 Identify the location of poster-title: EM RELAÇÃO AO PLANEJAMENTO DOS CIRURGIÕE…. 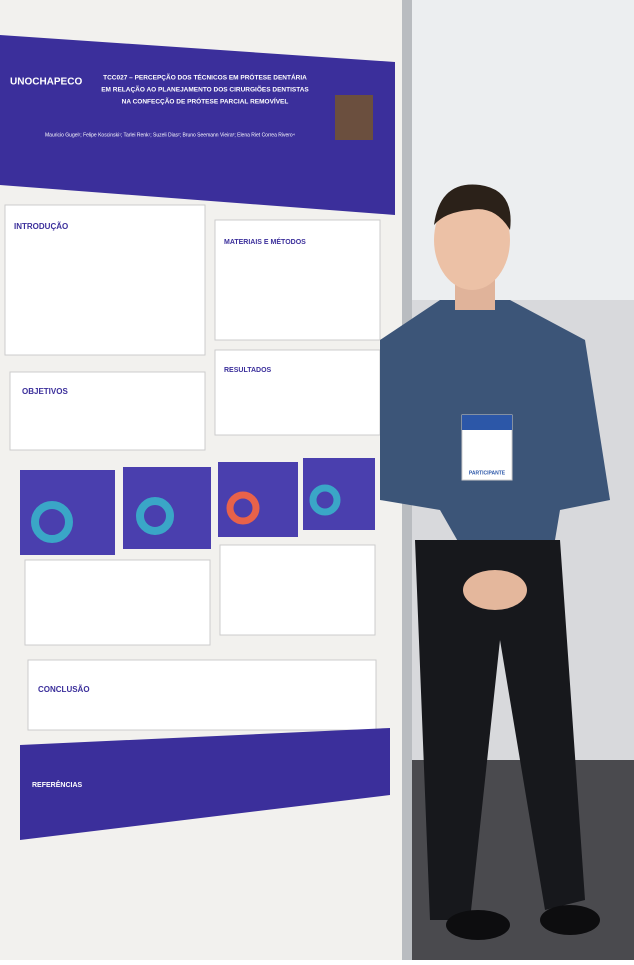
(205, 89).